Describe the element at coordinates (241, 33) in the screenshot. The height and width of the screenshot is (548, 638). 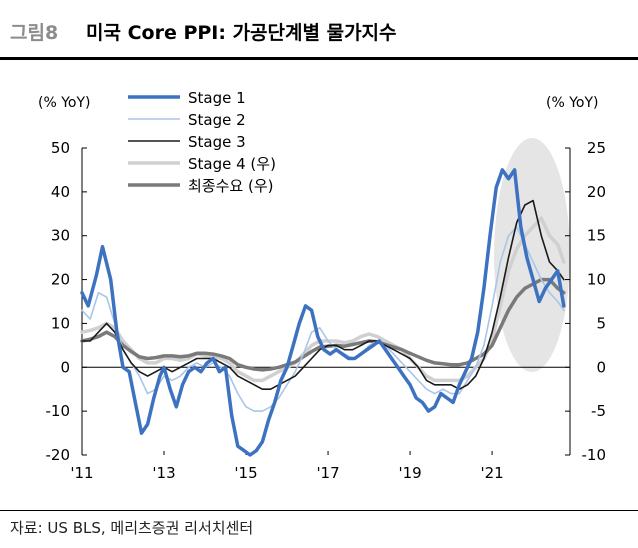
I see `chart-title: 미국 Core PPI: 가공단계별 물가지수` at that location.